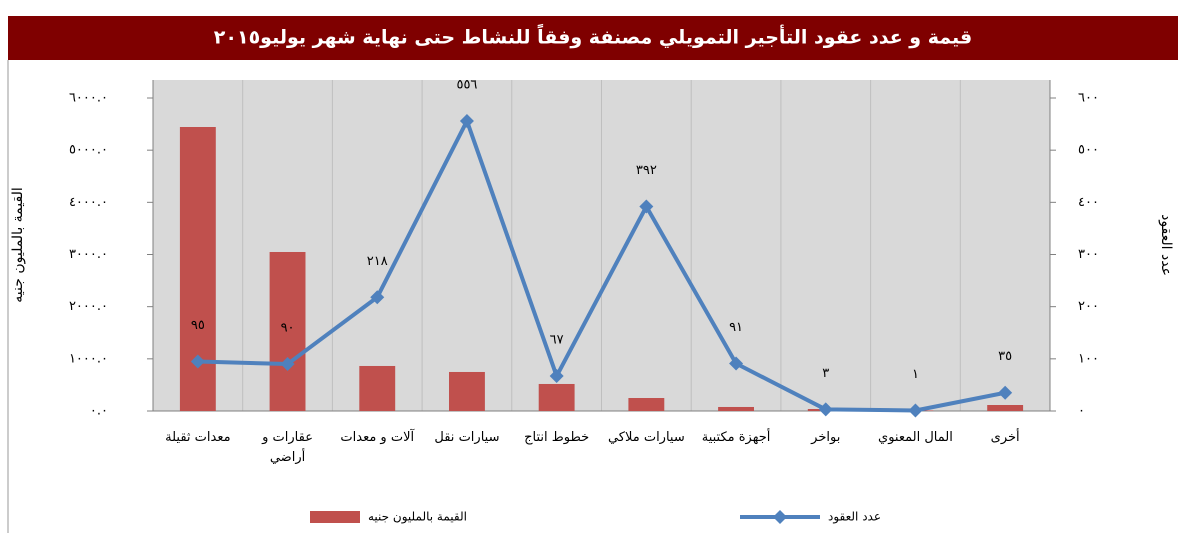 The height and width of the screenshot is (533, 1186). I want to click on data-label: ٩٠, so click(288, 328).